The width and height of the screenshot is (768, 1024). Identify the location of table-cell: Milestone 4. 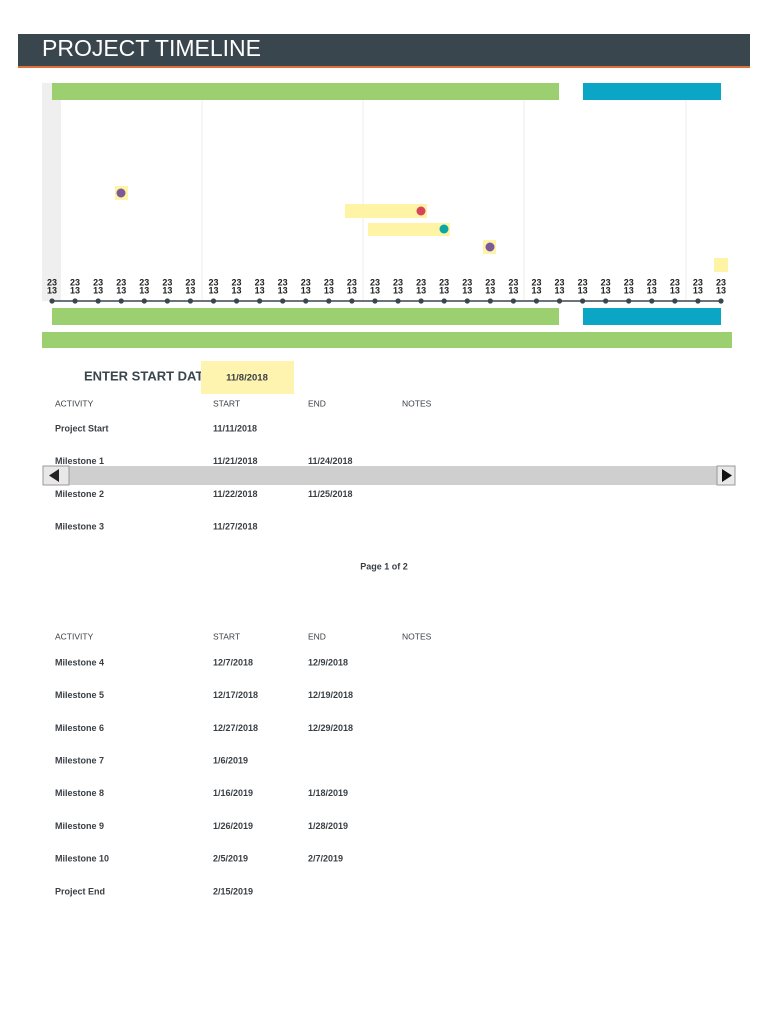
(79, 662).